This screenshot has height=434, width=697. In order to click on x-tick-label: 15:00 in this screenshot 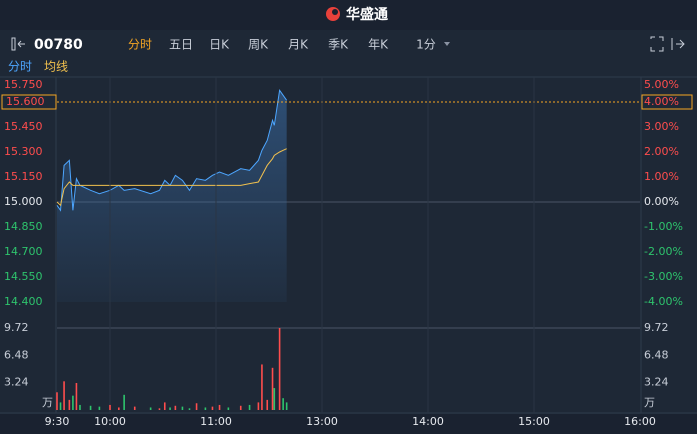, I will do `click(534, 421)`.